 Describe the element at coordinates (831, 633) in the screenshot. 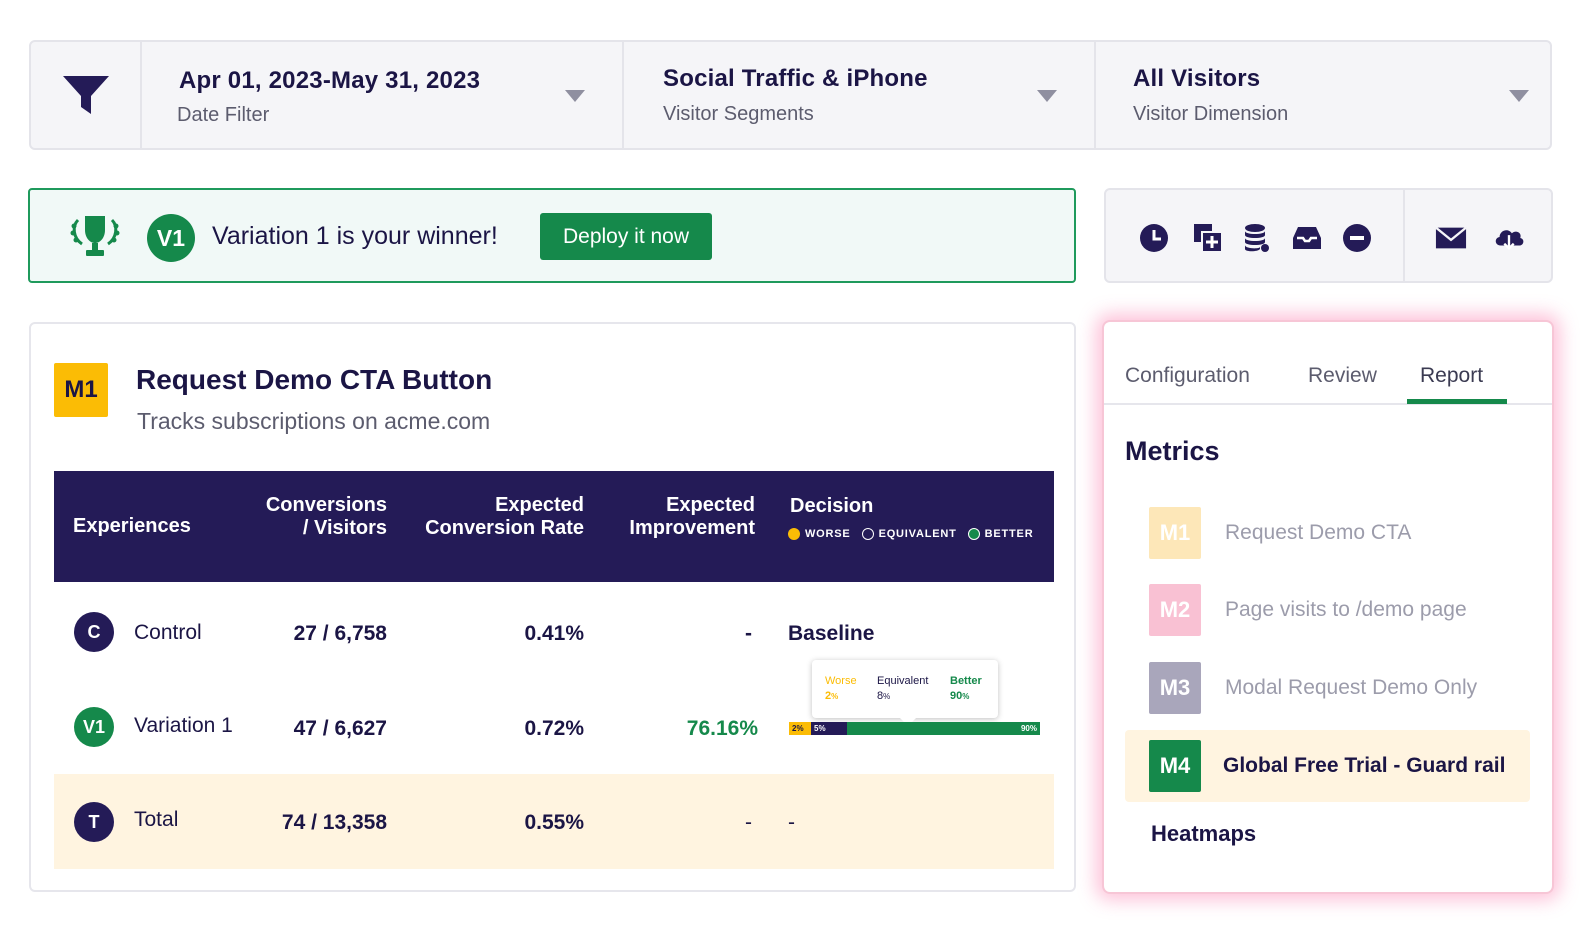

I see `decision-cell: Baseline` at that location.